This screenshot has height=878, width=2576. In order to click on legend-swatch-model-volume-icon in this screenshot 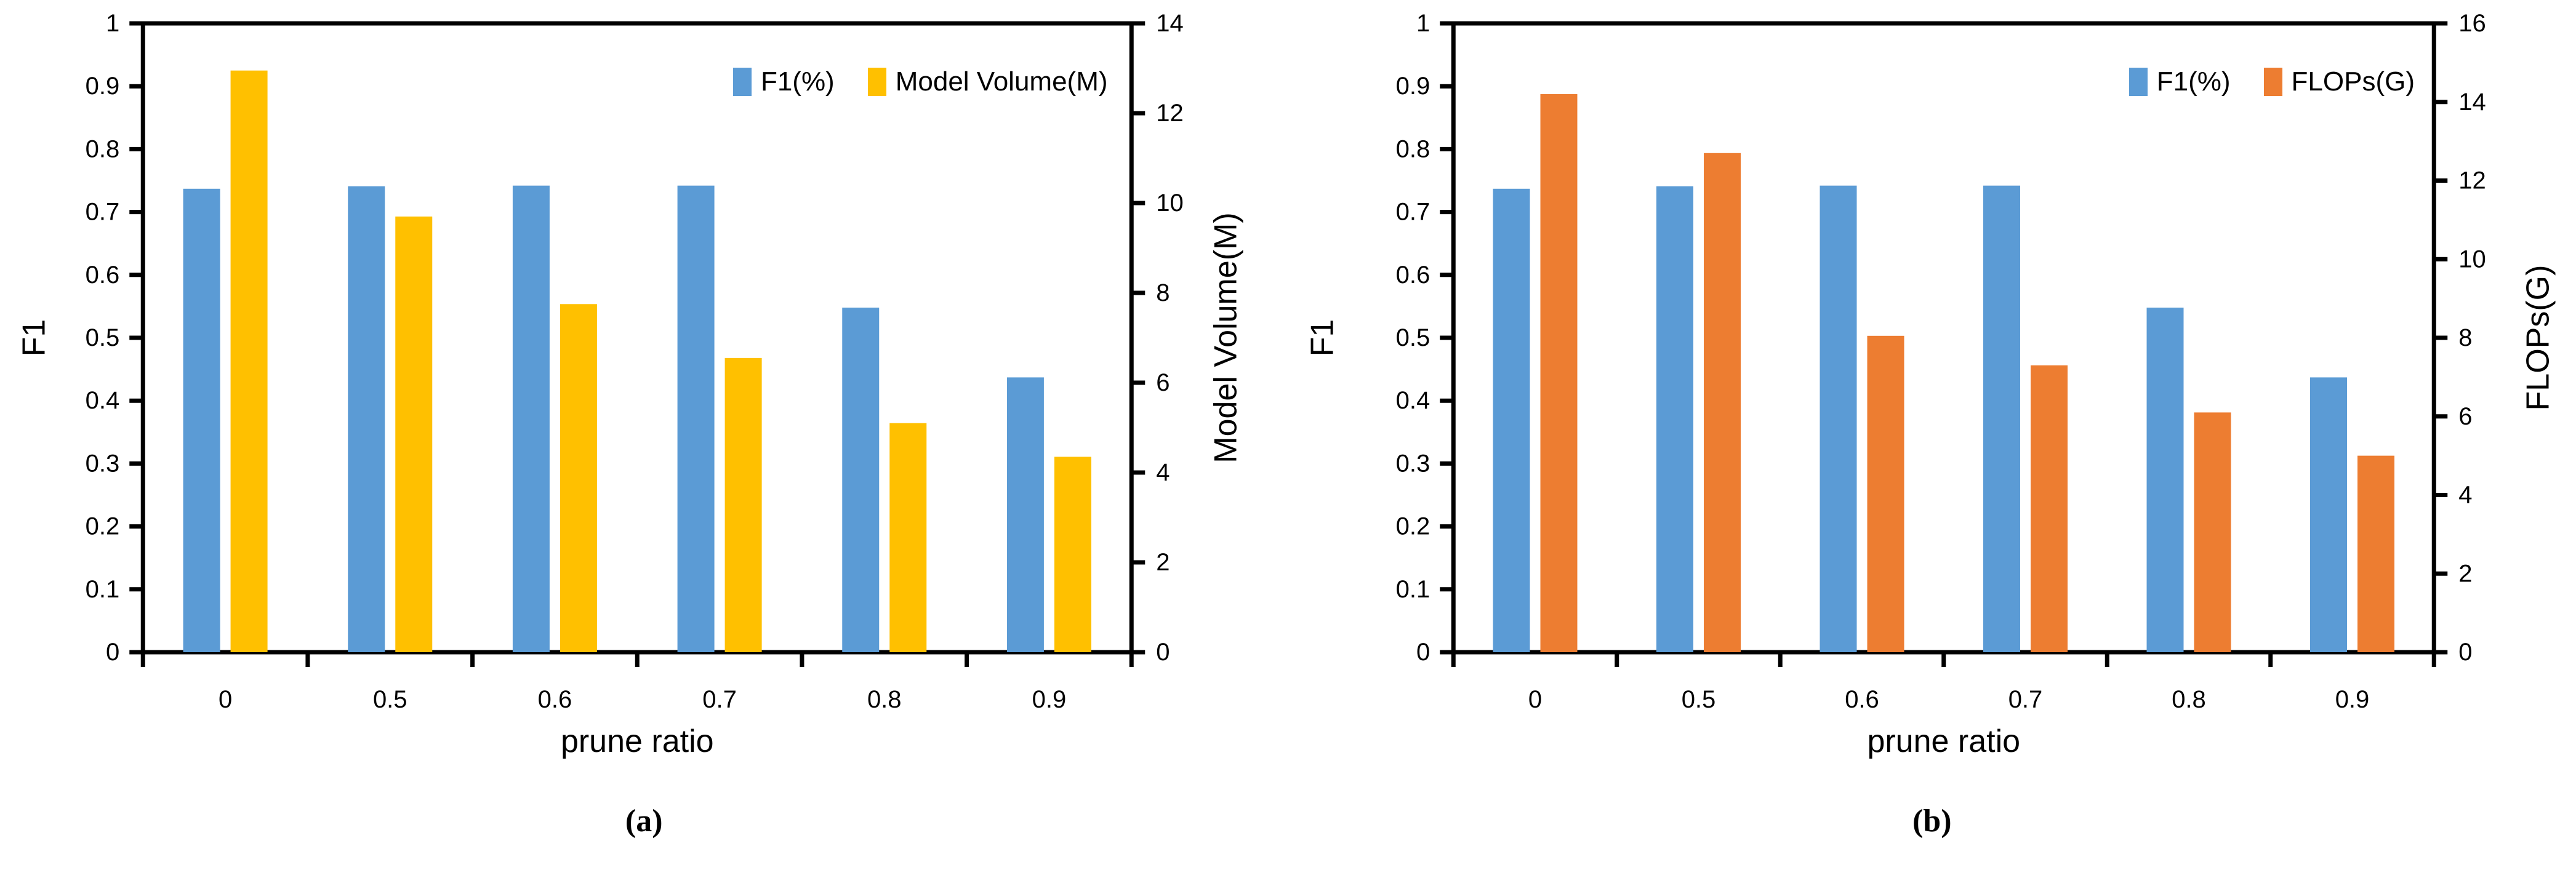, I will do `click(876, 82)`.